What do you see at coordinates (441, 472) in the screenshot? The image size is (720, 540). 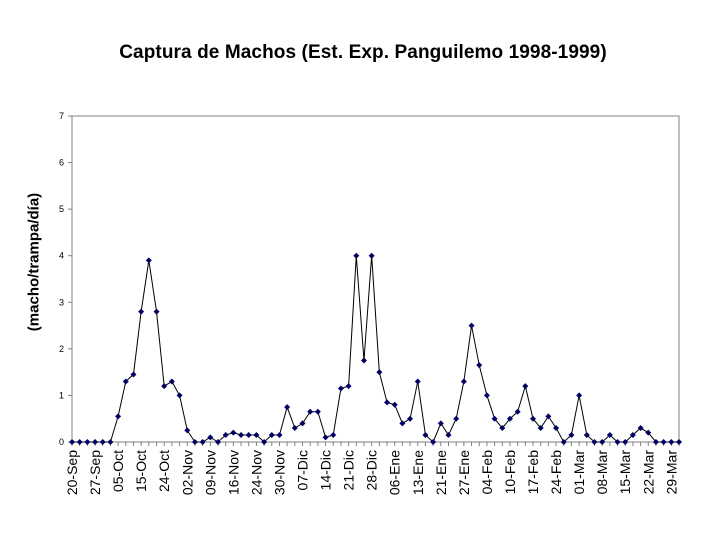 I see `x-tick-label: 21-Ene` at bounding box center [441, 472].